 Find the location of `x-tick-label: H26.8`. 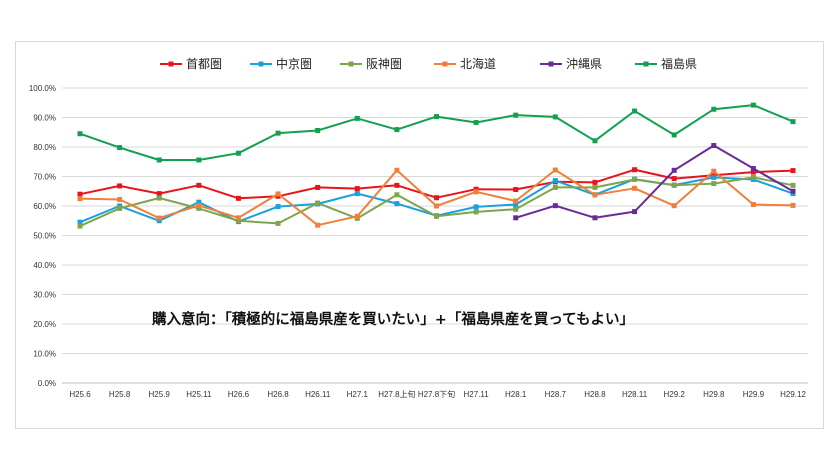

x-tick-label: H26.8 is located at coordinates (278, 394).